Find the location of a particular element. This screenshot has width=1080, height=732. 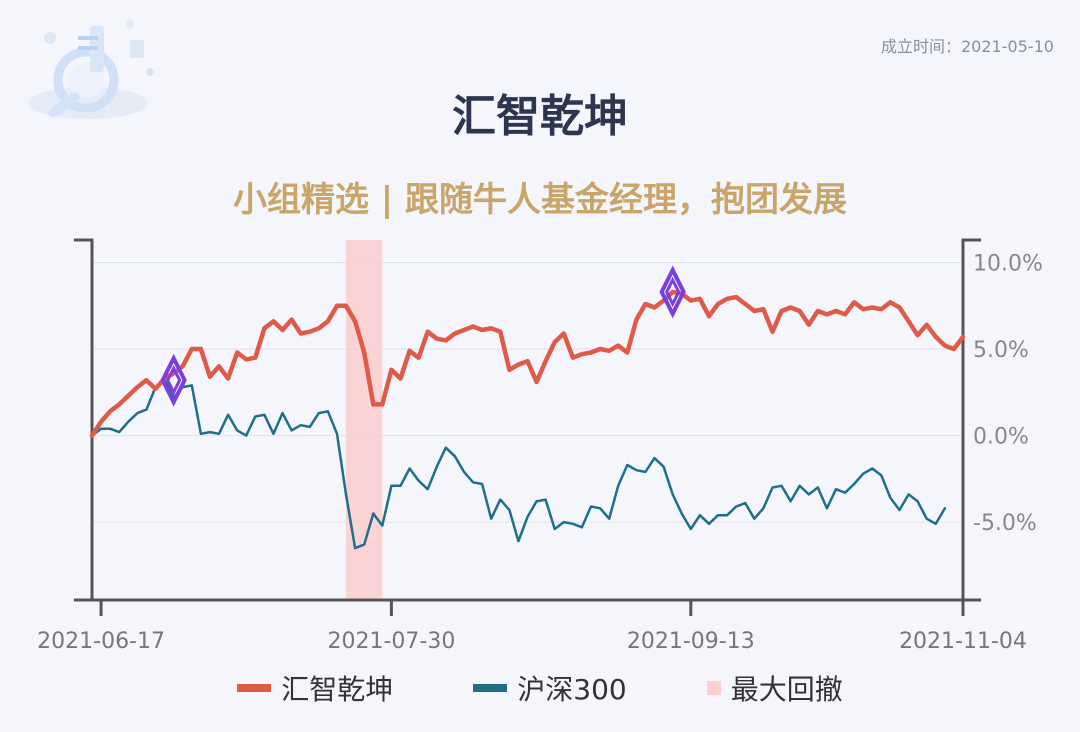

x-tick-label-0: 2021-06-17 is located at coordinates (101, 641).